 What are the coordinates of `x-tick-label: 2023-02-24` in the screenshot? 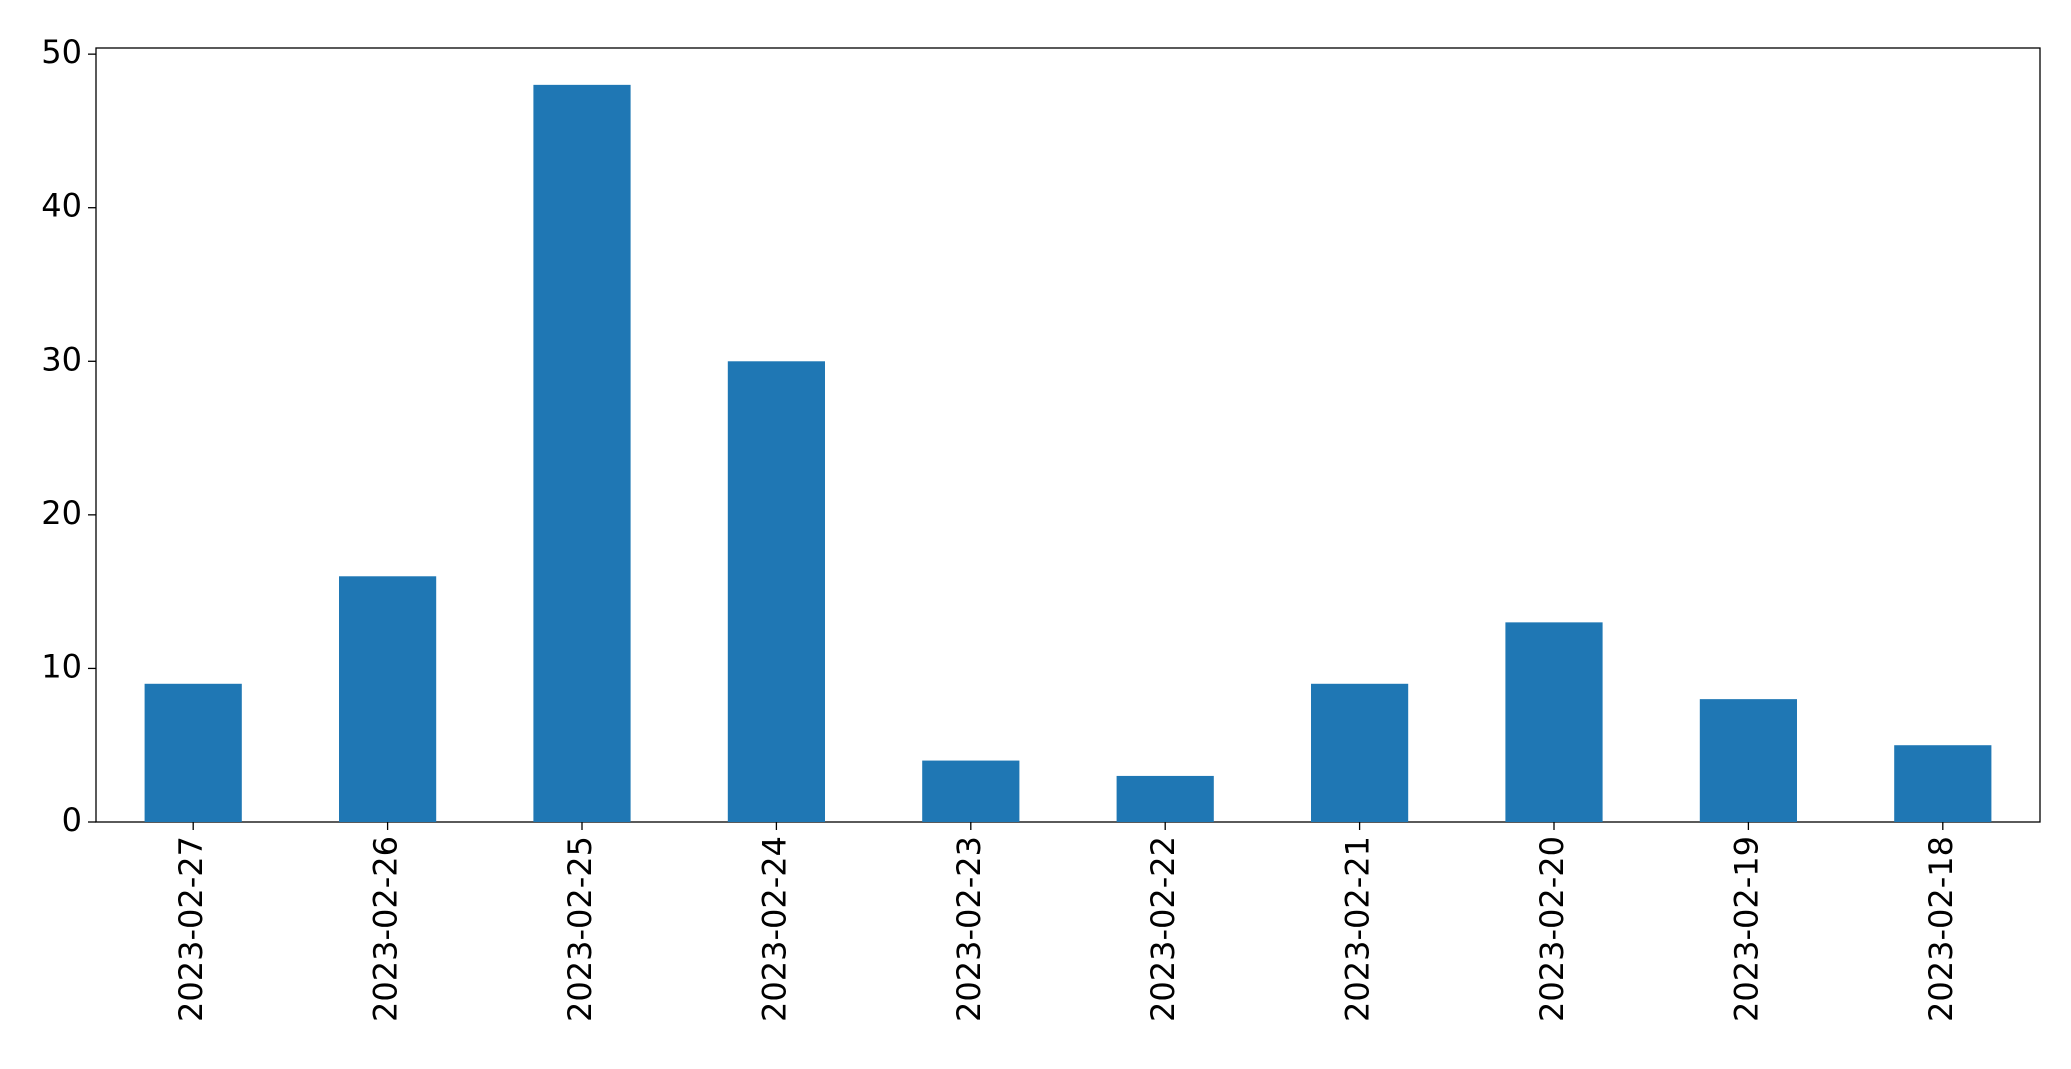 It's located at (774, 929).